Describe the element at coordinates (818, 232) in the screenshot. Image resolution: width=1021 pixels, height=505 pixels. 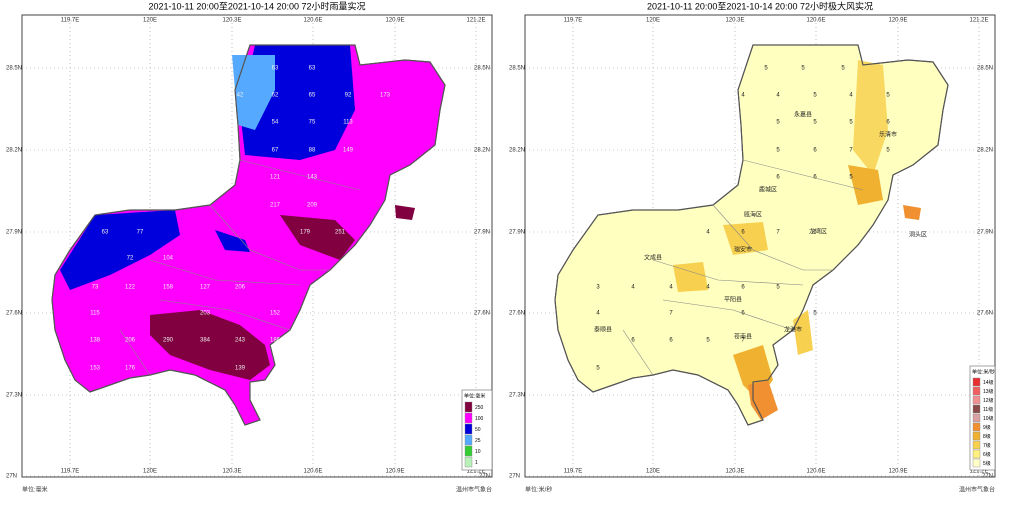
I see `place-name: 龙湾区` at that location.